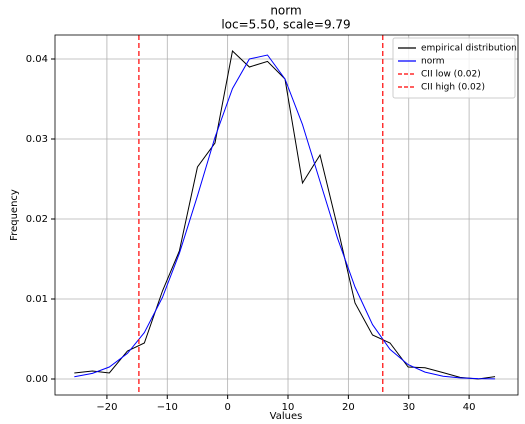 The width and height of the screenshot is (525, 424). What do you see at coordinates (106, 407) in the screenshot?
I see `x-tick-label: −20` at bounding box center [106, 407].